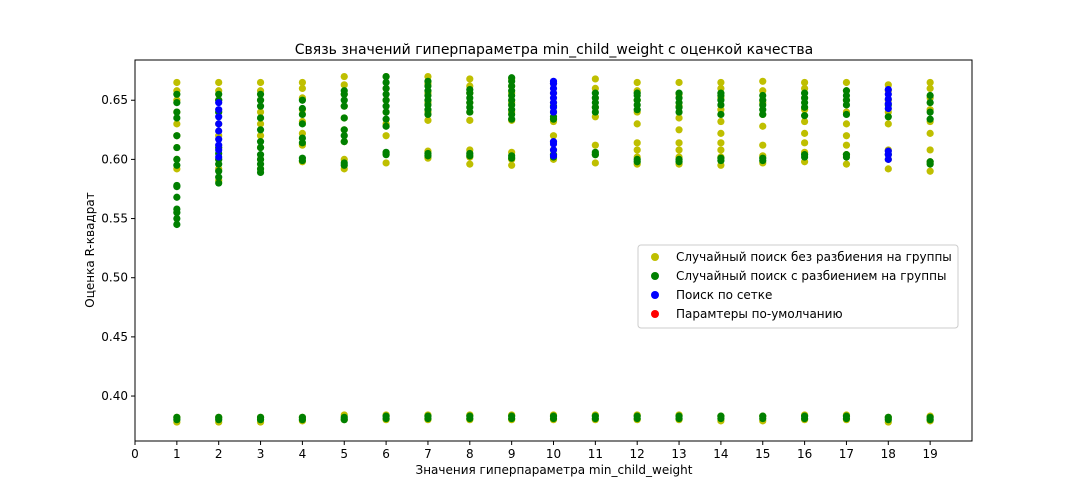  Describe the element at coordinates (814, 257) in the screenshot. I see `legend-label-series-1: Случайный поиск без разбиения на группы` at that location.